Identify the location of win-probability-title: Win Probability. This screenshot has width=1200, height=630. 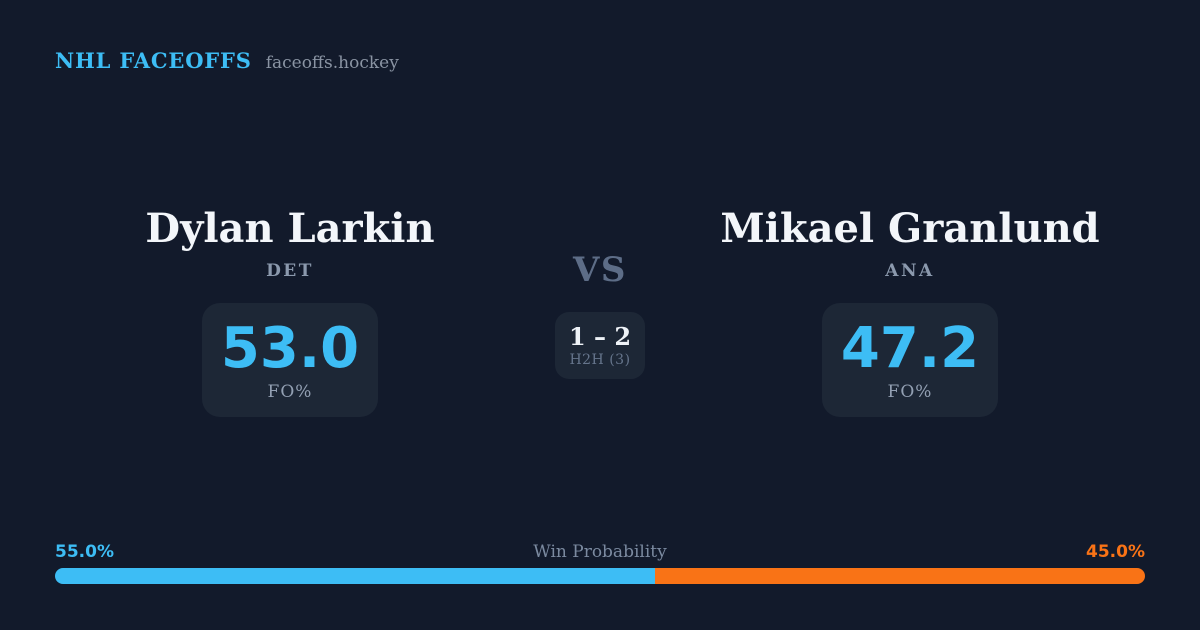
(600, 552).